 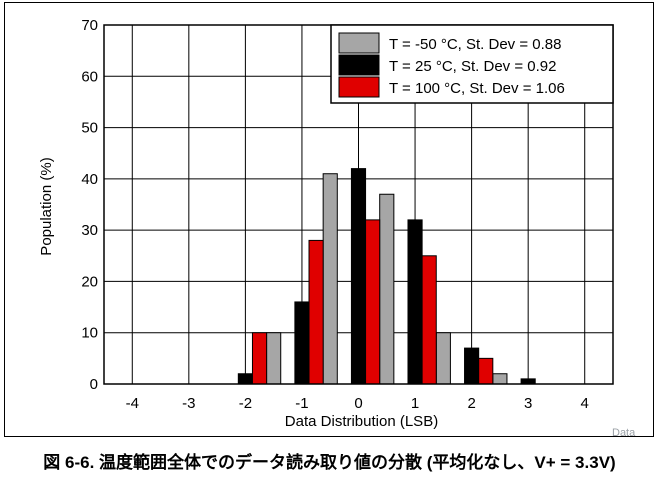 I want to click on x-tick-label: -4, so click(x=132, y=403).